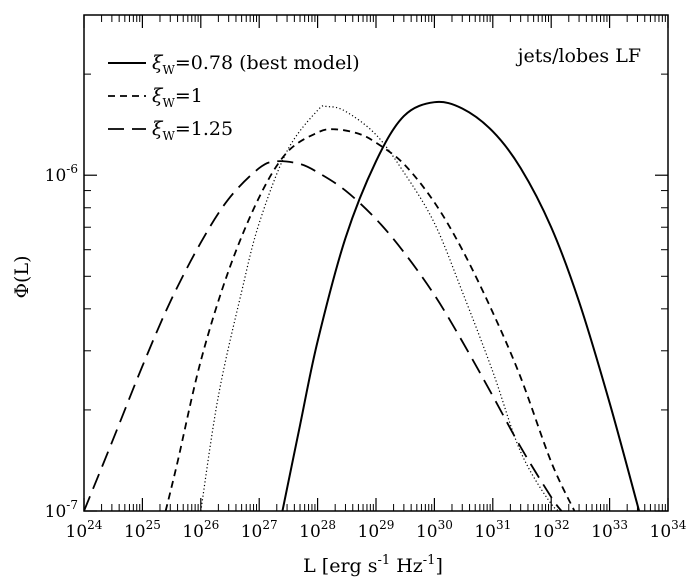 This screenshot has width=688, height=580. What do you see at coordinates (61, 510) in the screenshot?
I see `y-tick-label: 10⁻⁷` at bounding box center [61, 510].